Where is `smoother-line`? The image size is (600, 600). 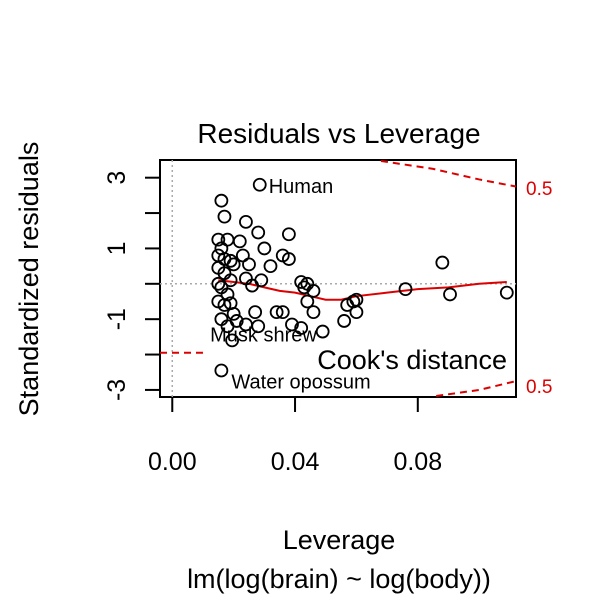 smoother-line is located at coordinates (362, 290).